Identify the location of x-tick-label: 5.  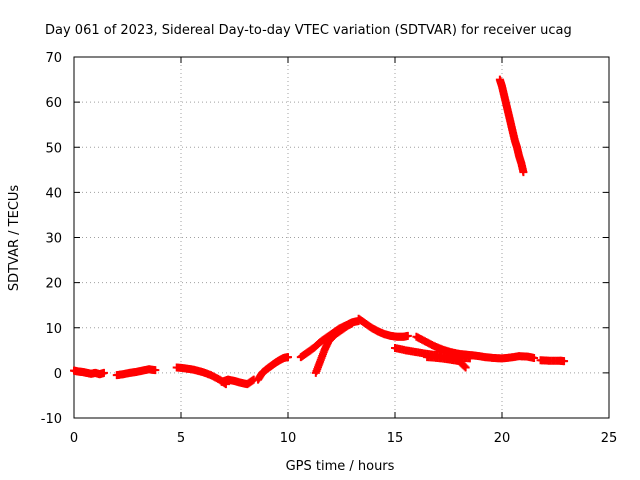
(181, 438).